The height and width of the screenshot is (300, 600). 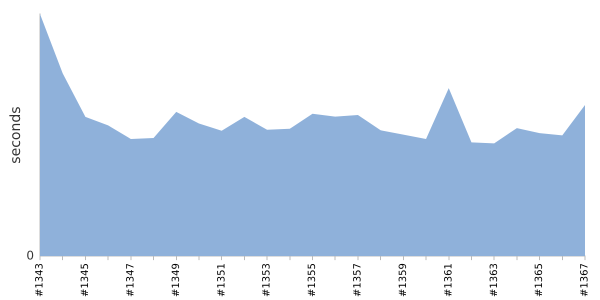 What do you see at coordinates (585, 280) in the screenshot?
I see `x-tick-label: #1367` at bounding box center [585, 280].